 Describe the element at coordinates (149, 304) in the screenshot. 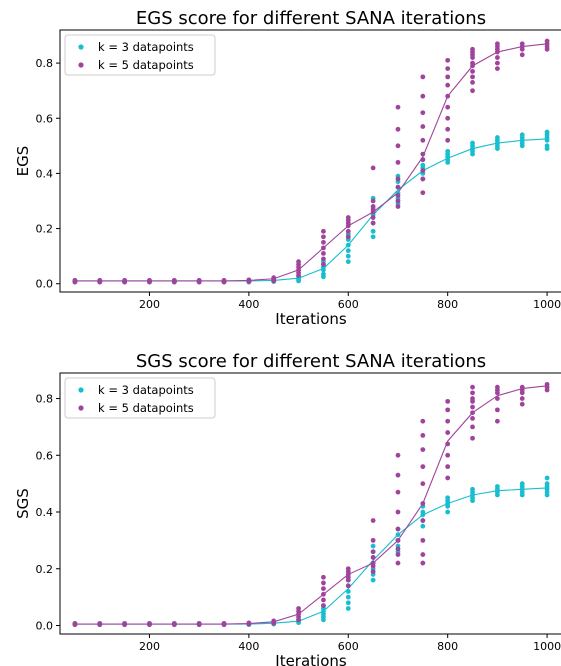

I see `x-tick-label: 200` at that location.